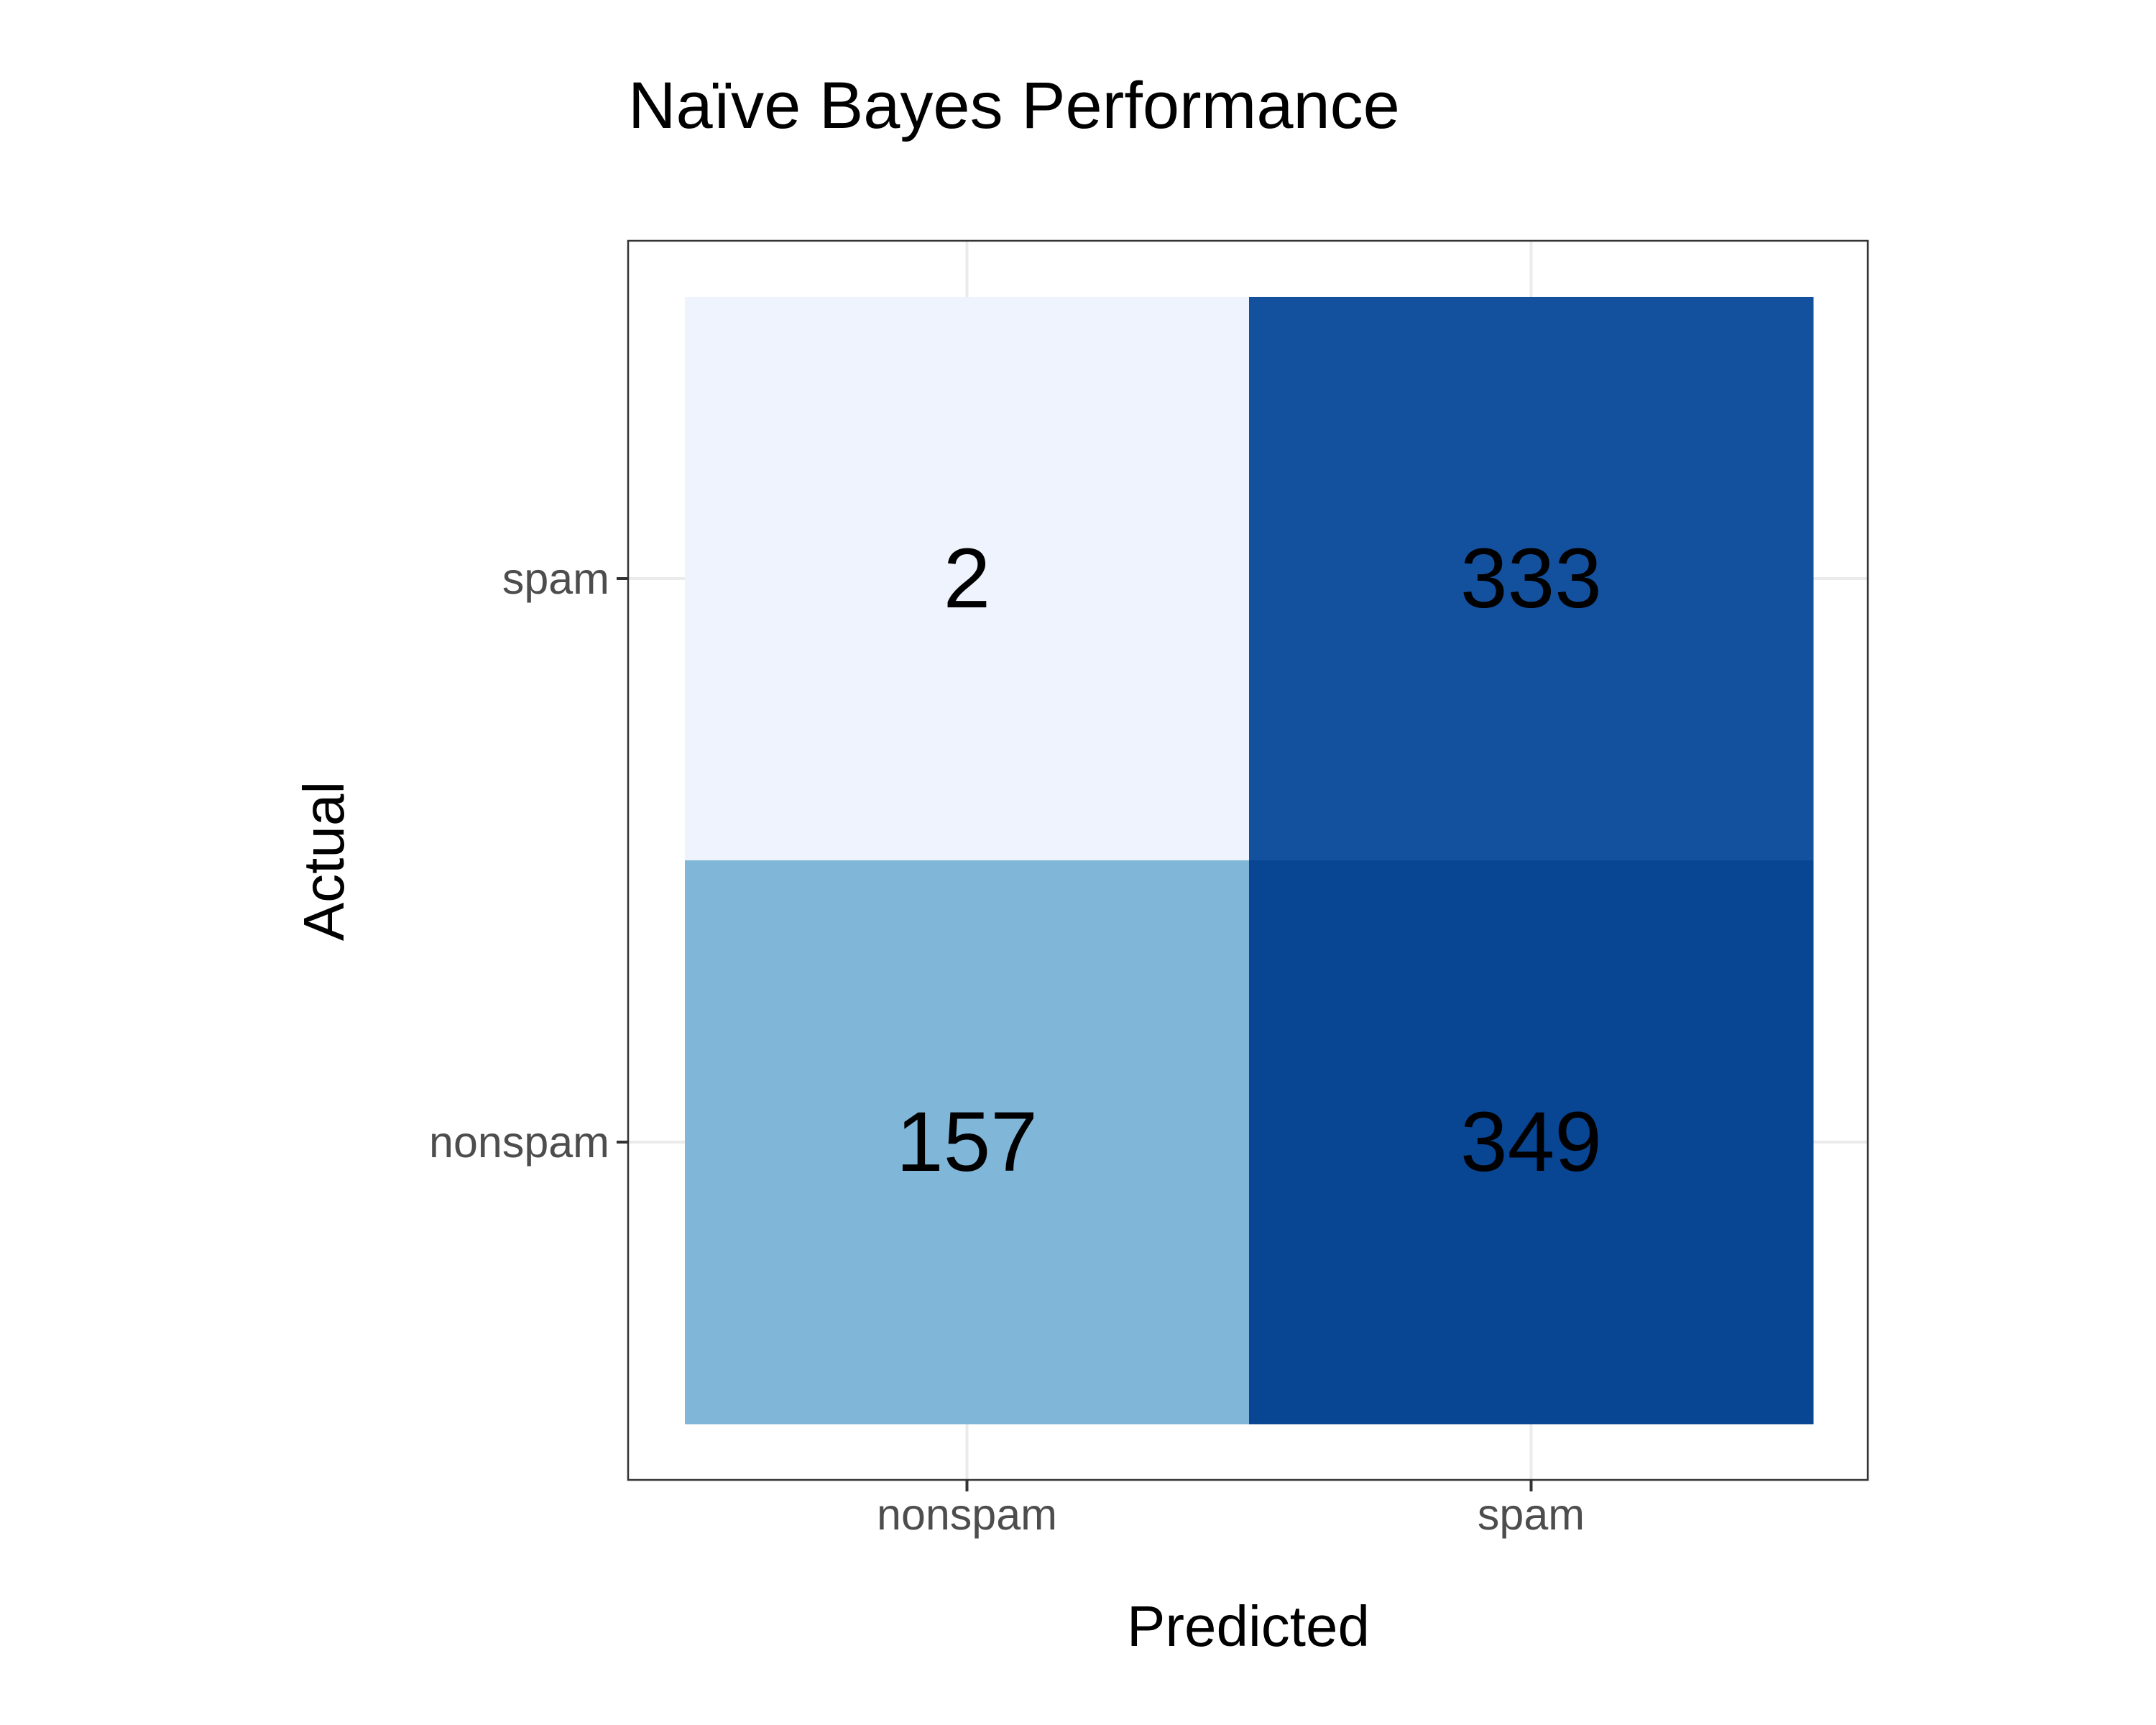  I want to click on x-tick-label-spam: spam, so click(1532, 1514).